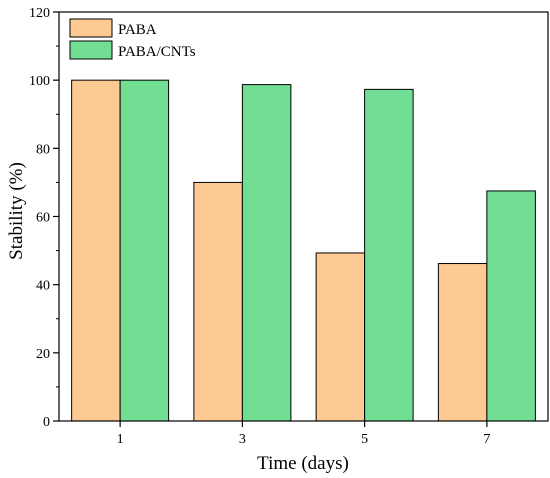 This screenshot has width=550, height=478. I want to click on y-axis-title: Stability (%), so click(16, 211).